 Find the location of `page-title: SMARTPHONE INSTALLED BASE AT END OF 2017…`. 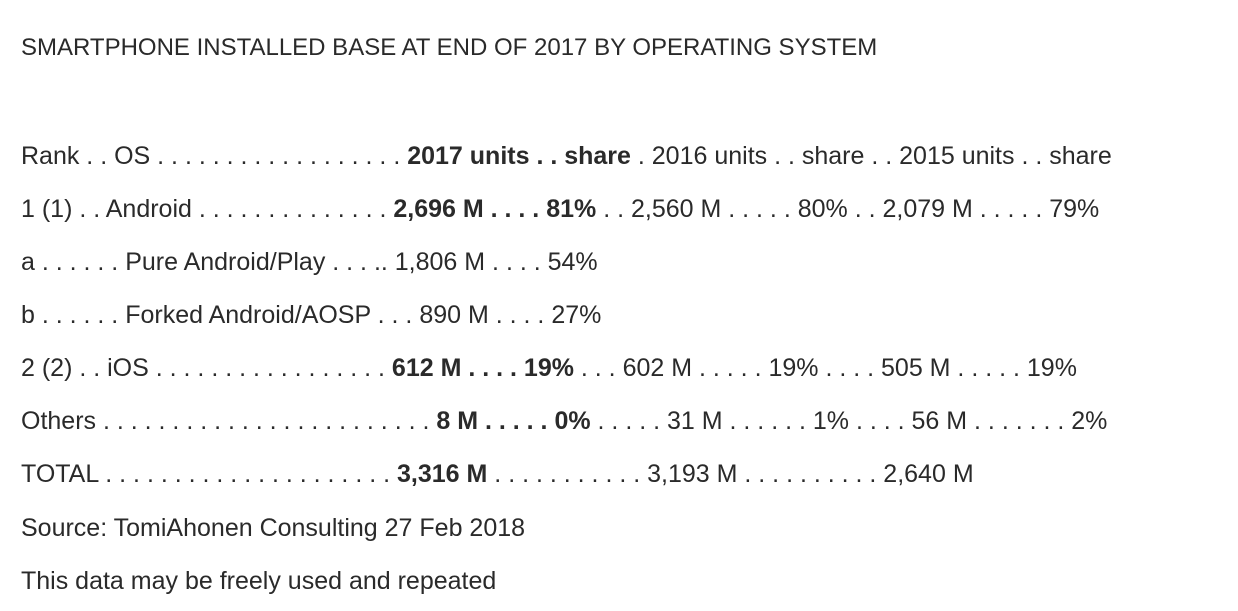

page-title: SMARTPHONE INSTALLED BASE AT END OF 2017… is located at coordinates (449, 47).